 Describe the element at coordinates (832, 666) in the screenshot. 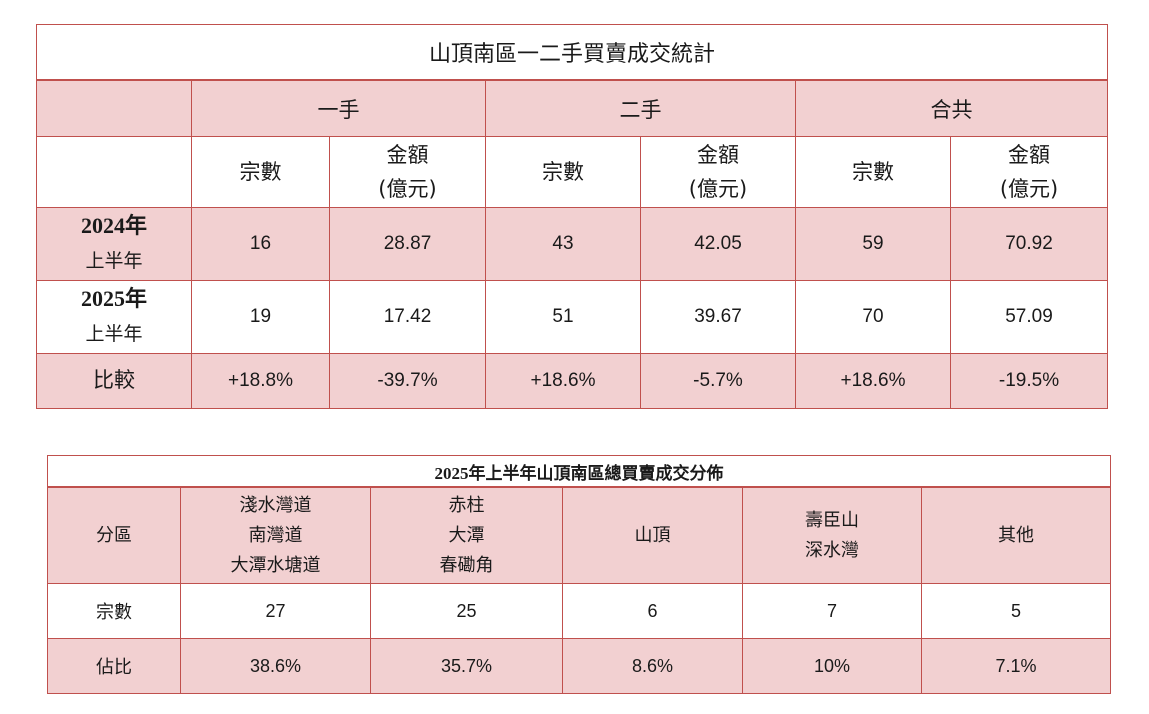

I see `cell-value: 10%` at that location.